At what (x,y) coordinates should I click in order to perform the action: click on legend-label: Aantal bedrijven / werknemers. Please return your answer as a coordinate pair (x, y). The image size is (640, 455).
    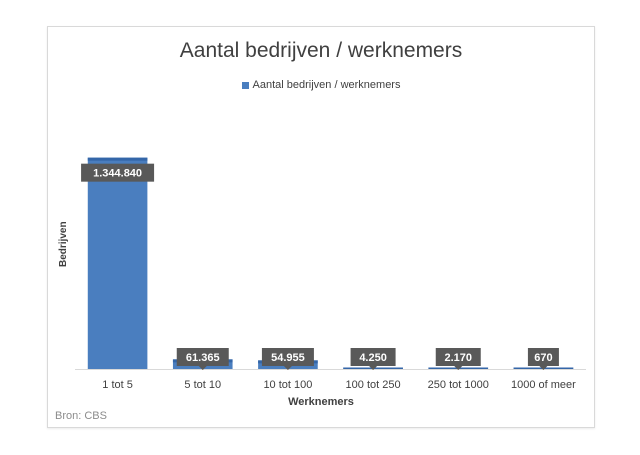
    Looking at the image, I should click on (326, 85).